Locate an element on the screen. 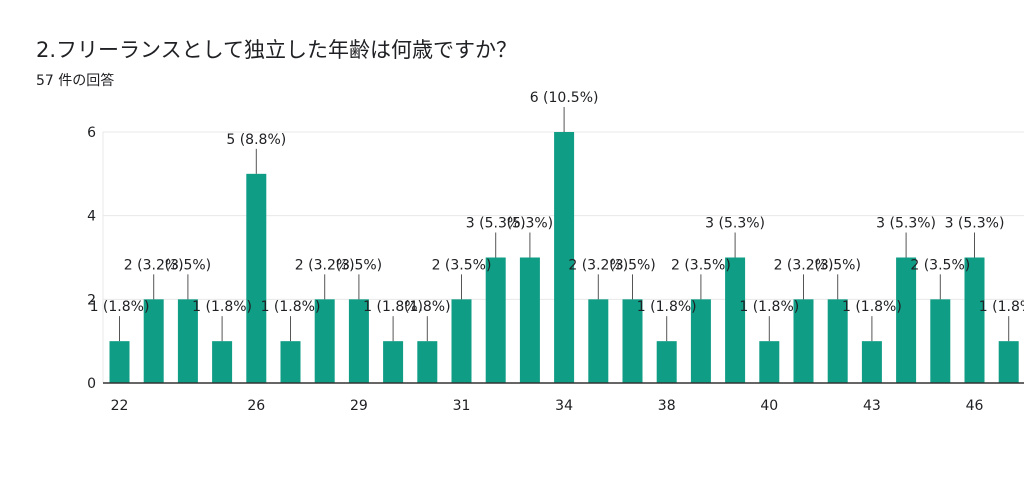  data-label-30: 1 (1.8%) is located at coordinates (393, 307).